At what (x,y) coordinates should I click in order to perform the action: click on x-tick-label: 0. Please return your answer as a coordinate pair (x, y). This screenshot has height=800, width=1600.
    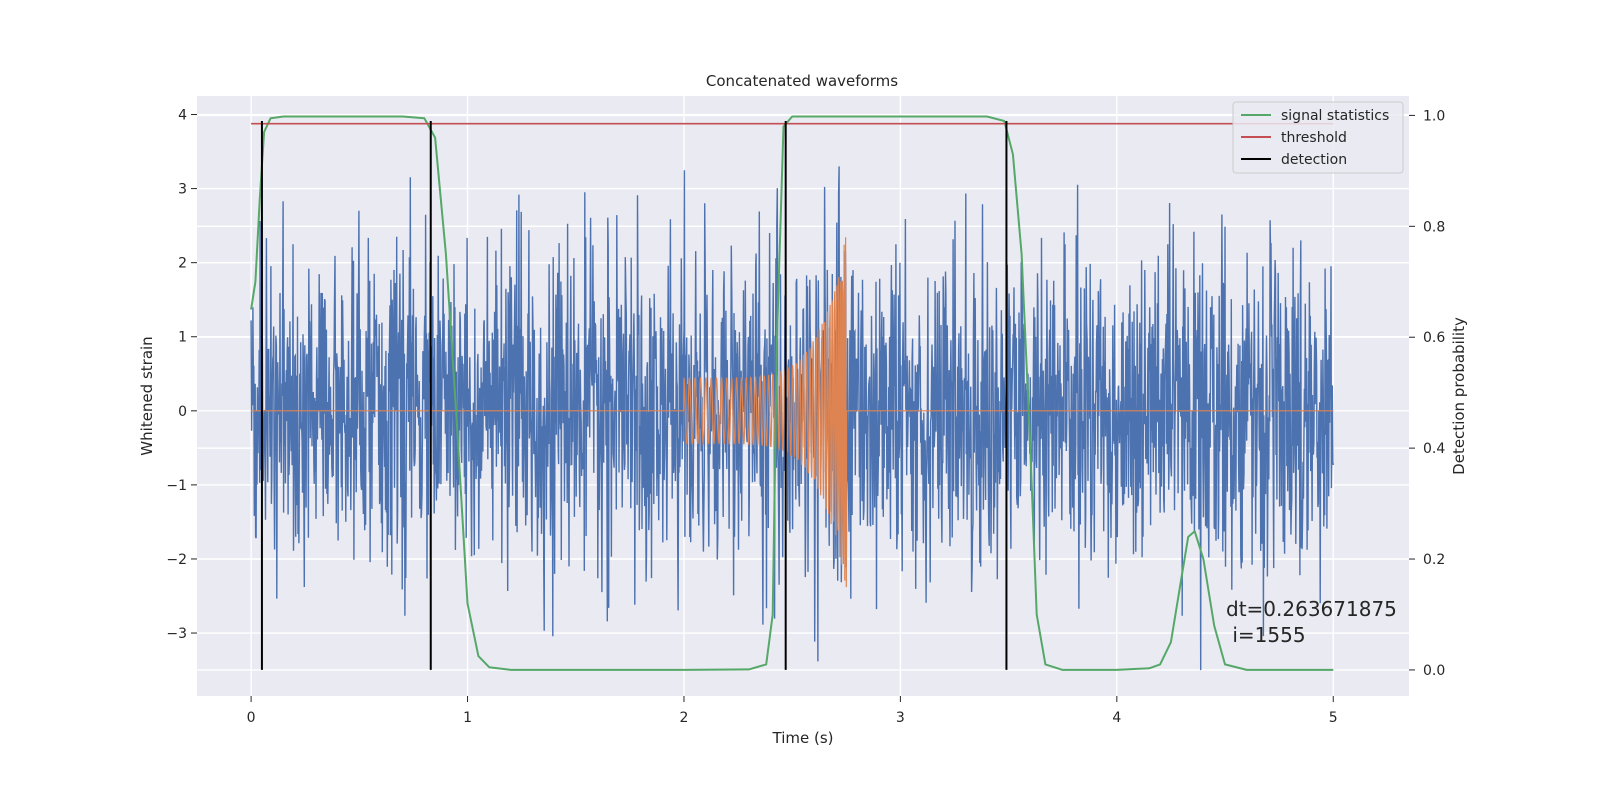
    Looking at the image, I should click on (251, 718).